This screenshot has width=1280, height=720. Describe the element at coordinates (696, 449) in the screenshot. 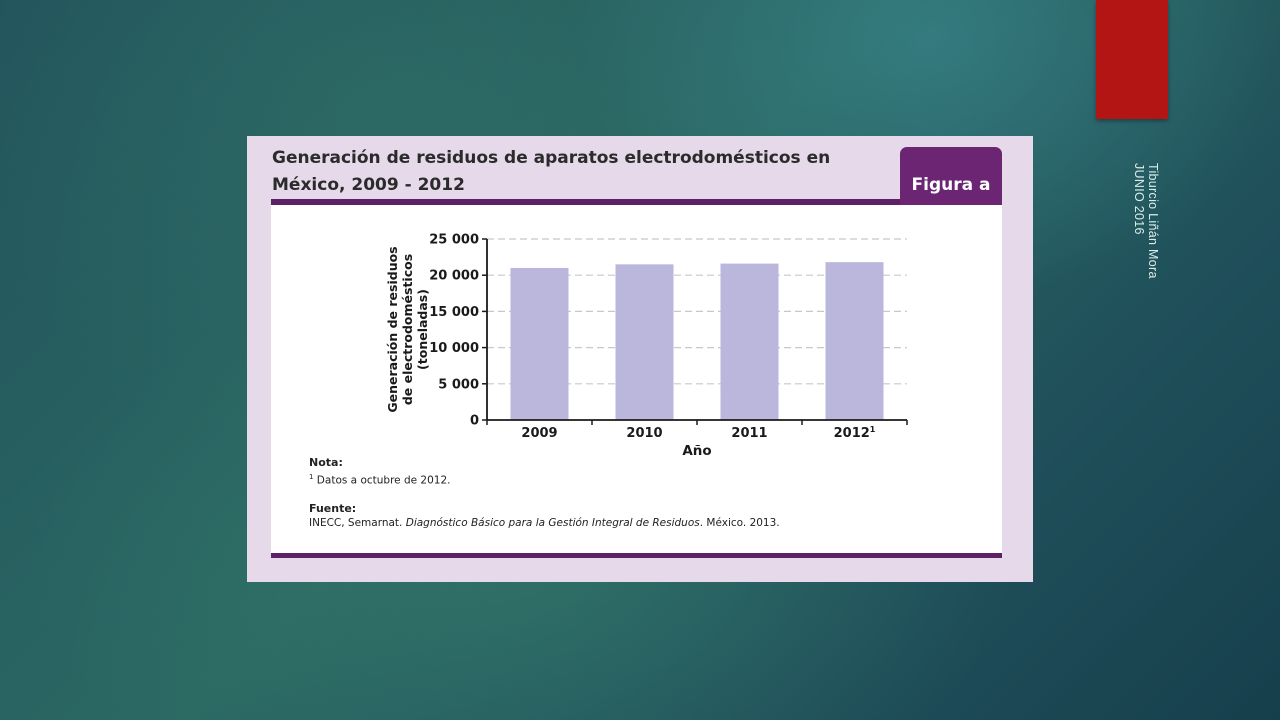

I see `x-axis-label: Año` at that location.